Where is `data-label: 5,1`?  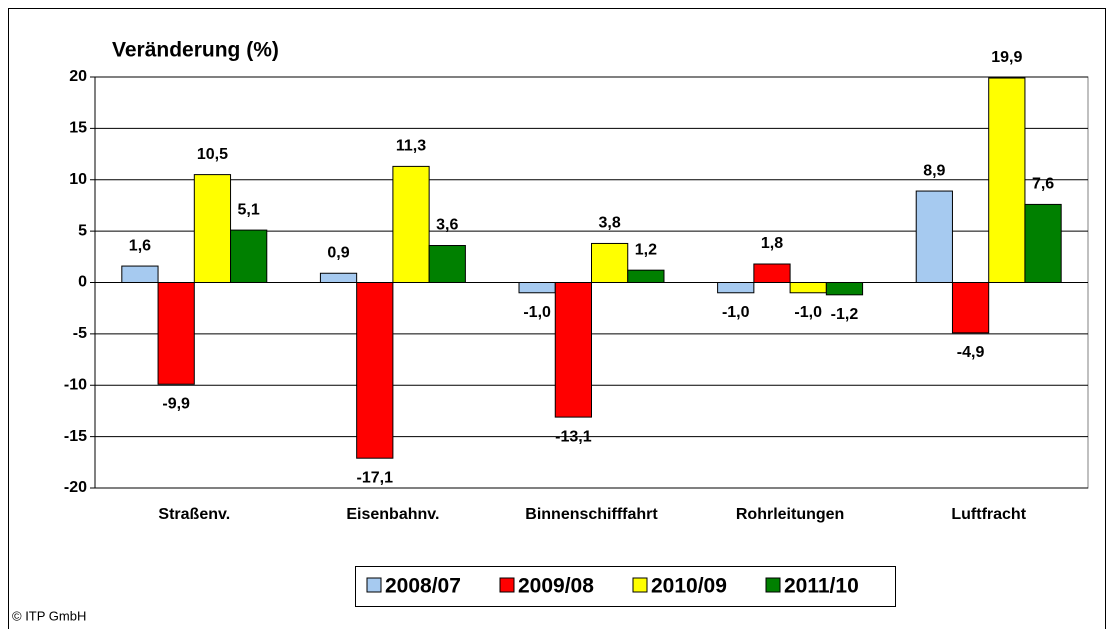 data-label: 5,1 is located at coordinates (249, 209).